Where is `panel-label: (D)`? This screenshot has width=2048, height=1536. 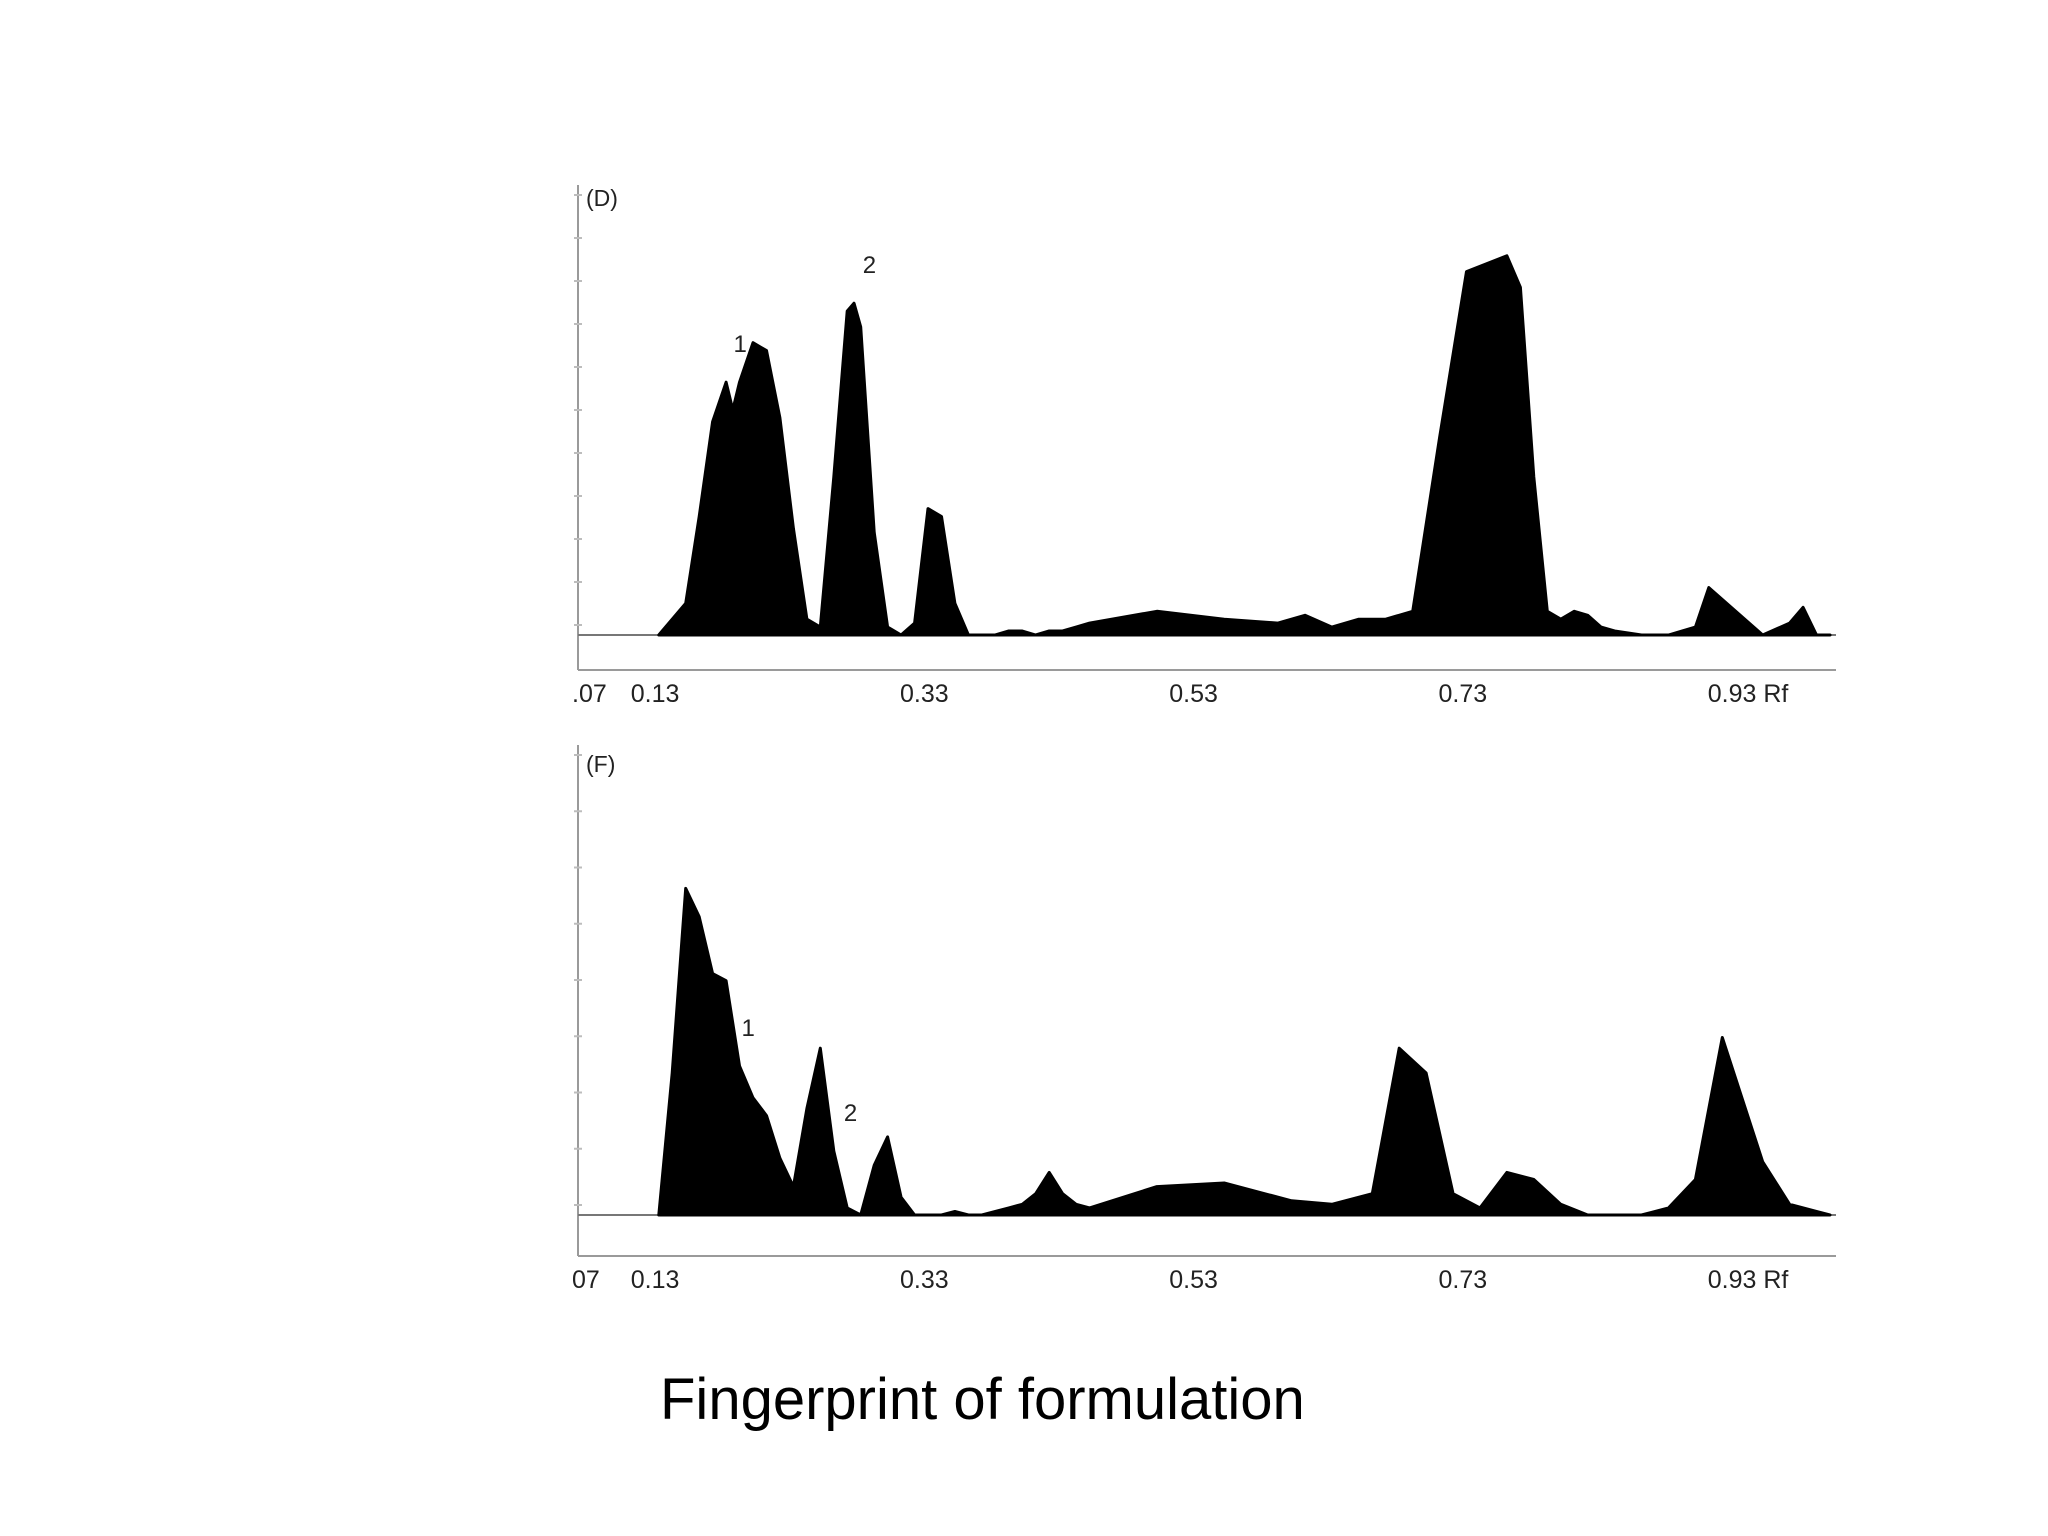
panel-label: (D) is located at coordinates (602, 198).